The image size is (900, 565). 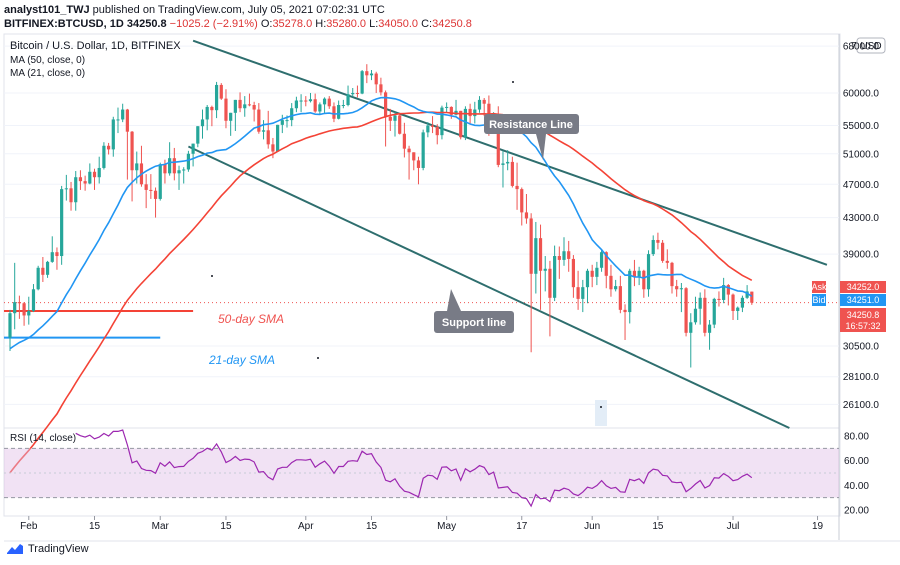 I want to click on time-highlight, so click(x=601, y=413).